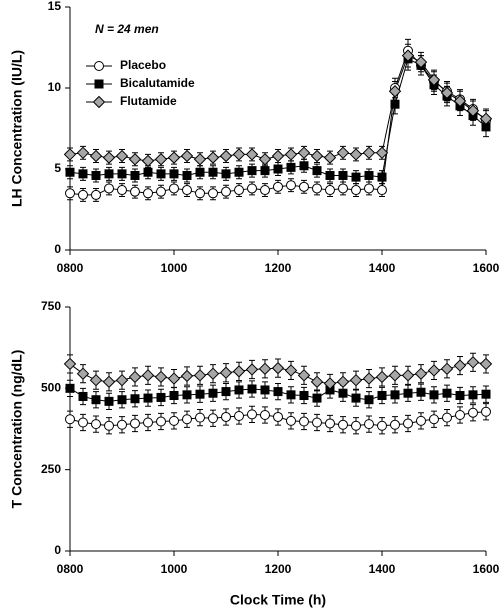 This screenshot has height=614, width=504. I want to click on legend-label: Placebo, so click(143, 65).